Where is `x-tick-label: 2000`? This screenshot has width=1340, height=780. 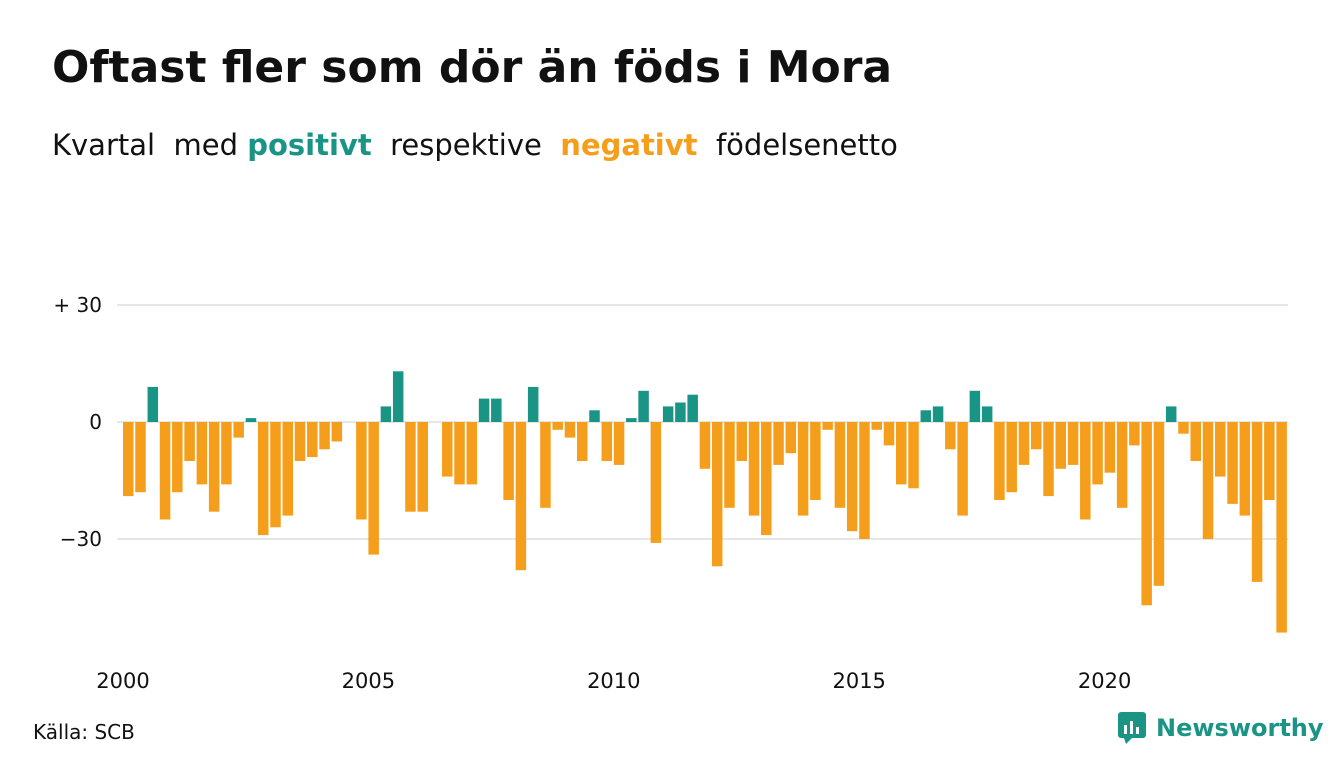
x-tick-label: 2000 is located at coordinates (122, 681).